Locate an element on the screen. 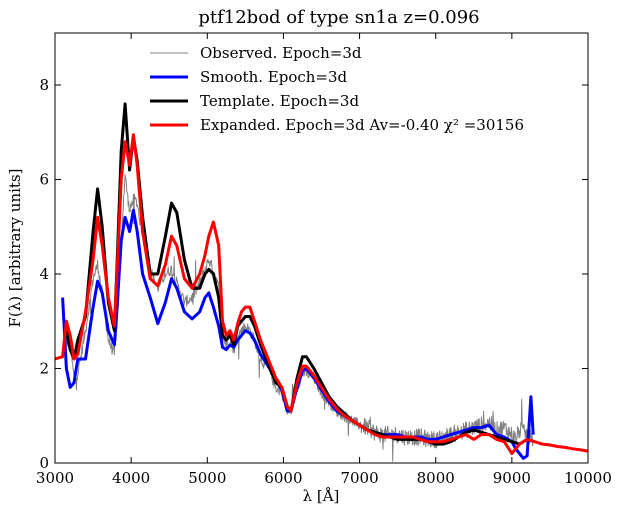 This screenshot has height=512, width=622. x-tick-label: 3000 is located at coordinates (55, 478).